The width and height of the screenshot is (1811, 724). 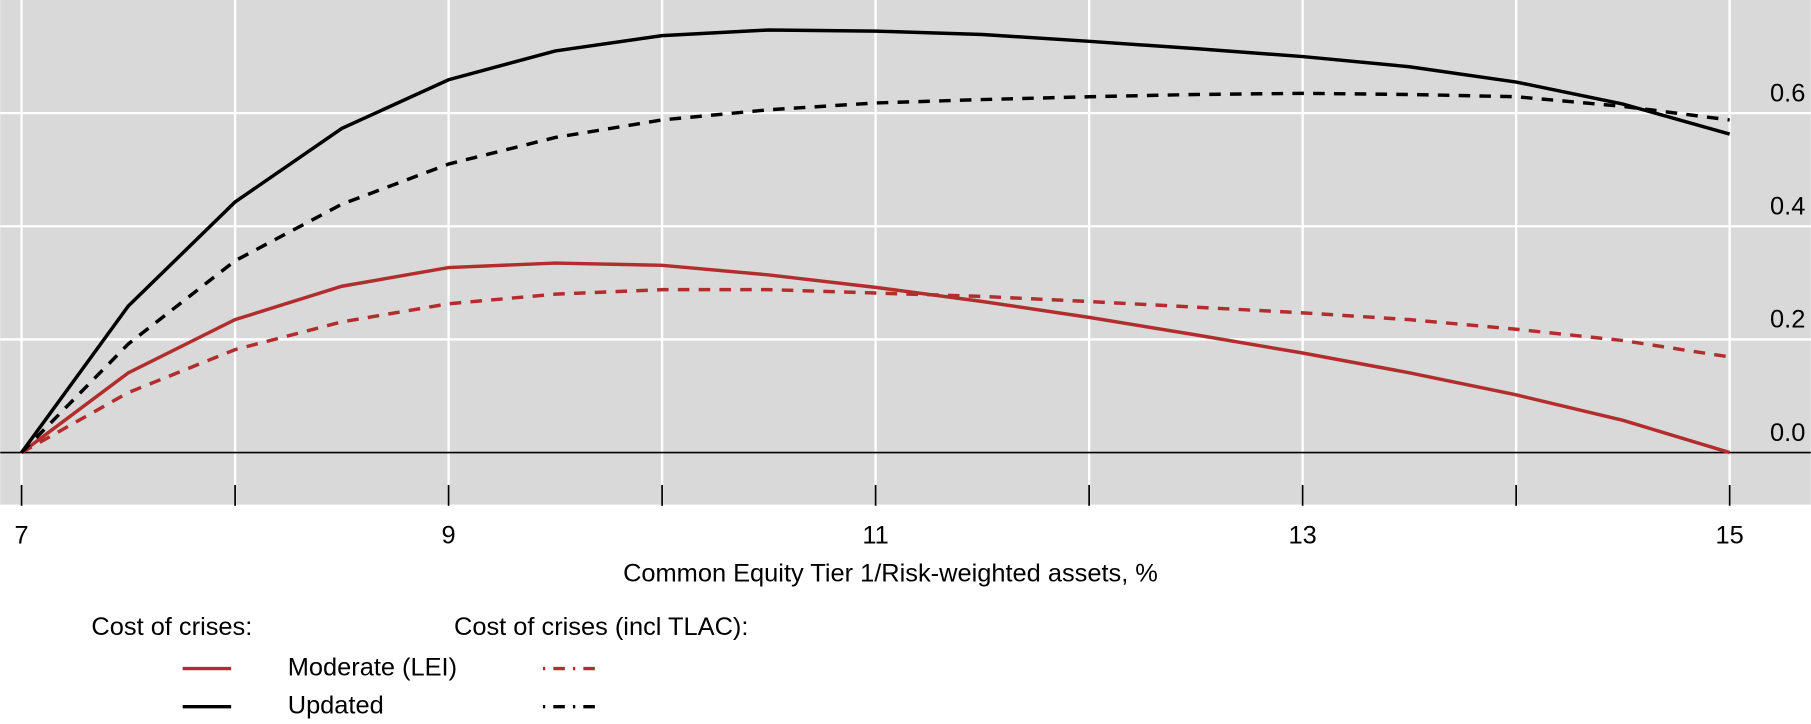 I want to click on x-tick-label: 7, so click(x=21, y=536).